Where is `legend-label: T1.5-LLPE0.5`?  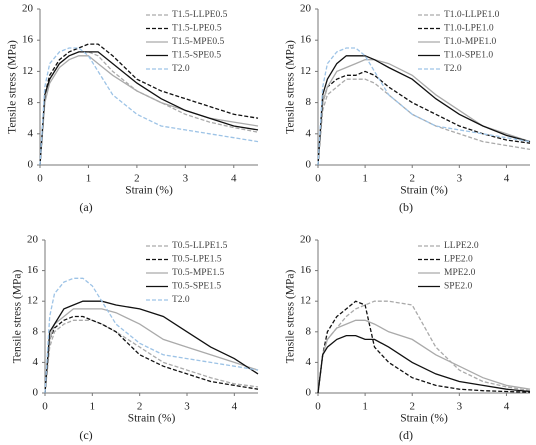 legend-label: T1.5-LLPE0.5 is located at coordinates (200, 15).